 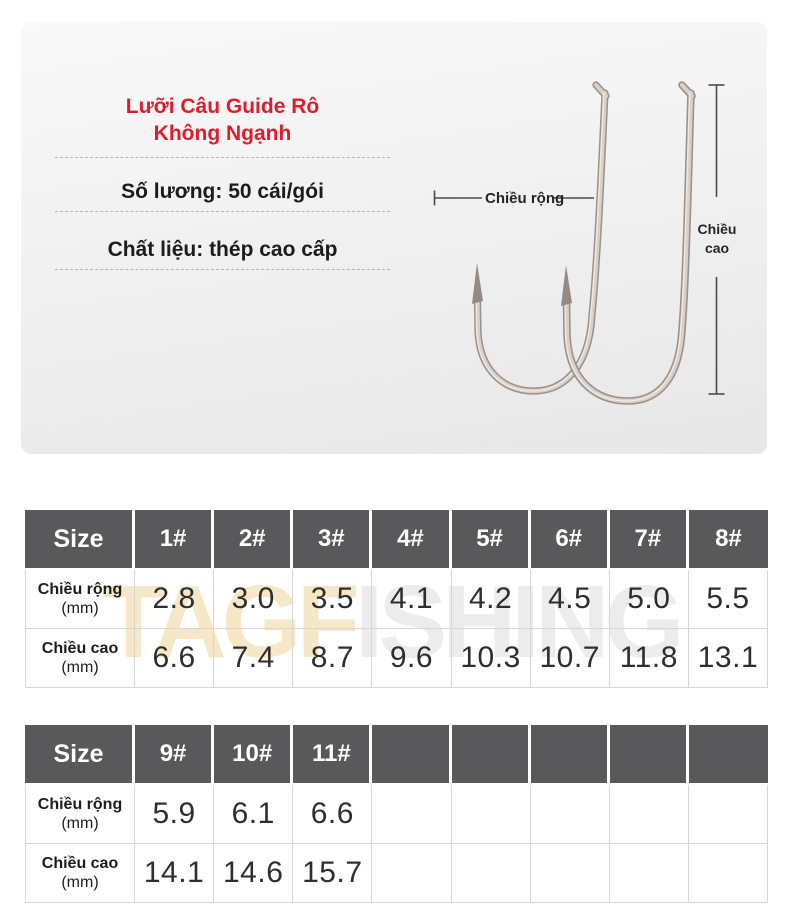 I want to click on table-header-cell: 3#, so click(x=333, y=540).